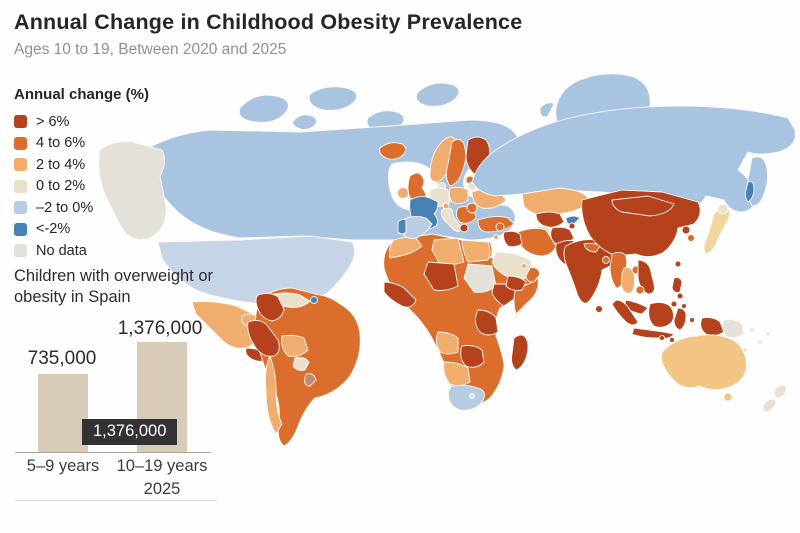 The width and height of the screenshot is (800, 533). What do you see at coordinates (728, 397) in the screenshot?
I see `region-tasmania` at bounding box center [728, 397].